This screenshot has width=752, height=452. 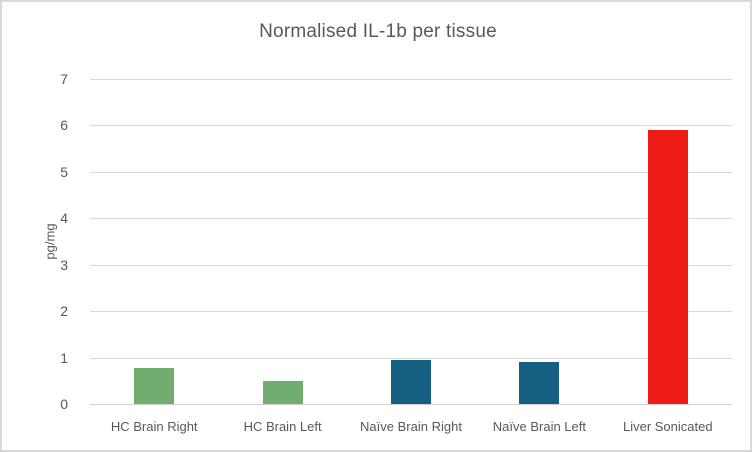 I want to click on x-axis-category-label: HC Brain Left, so click(x=282, y=426).